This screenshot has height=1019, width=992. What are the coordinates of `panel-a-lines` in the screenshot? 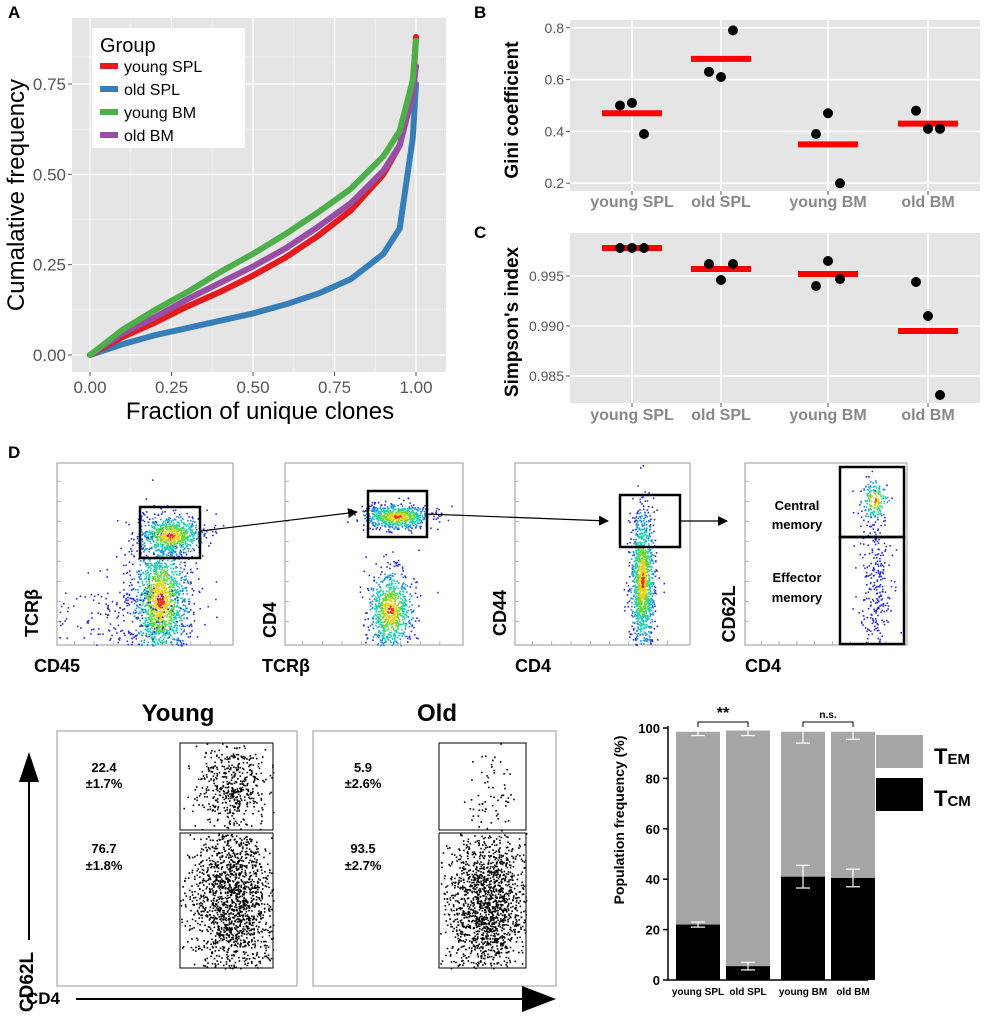 It's located at (253, 196).